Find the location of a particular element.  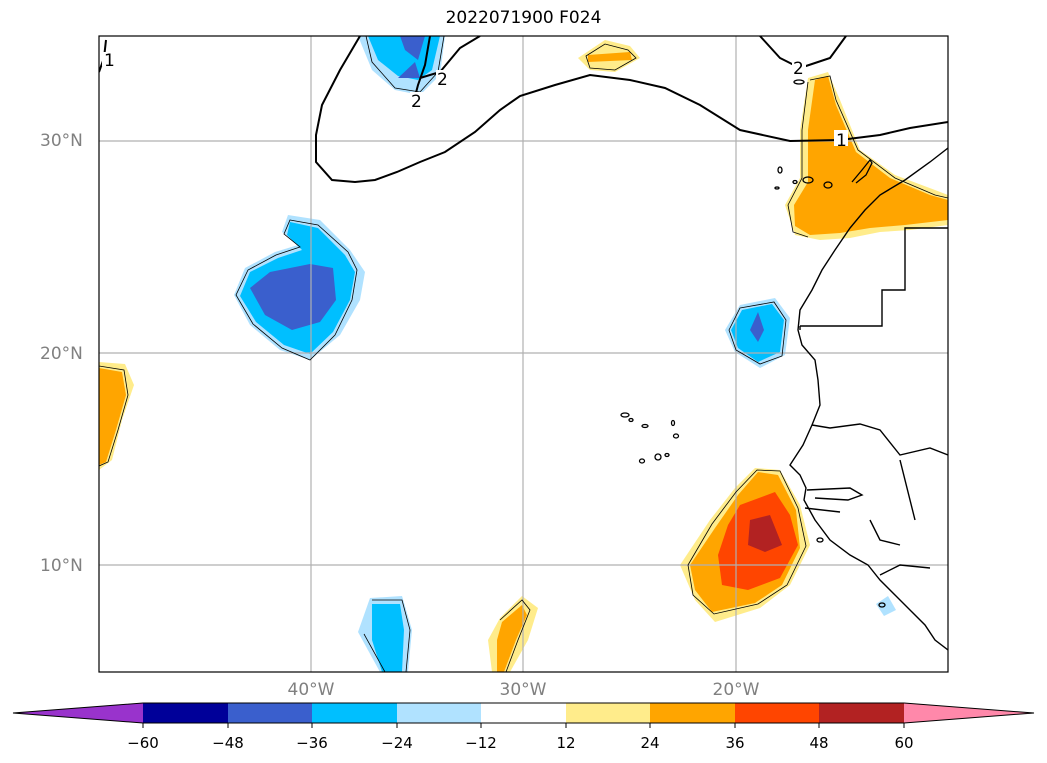

positive-anomaly-north-mid is located at coordinates (609, 56).